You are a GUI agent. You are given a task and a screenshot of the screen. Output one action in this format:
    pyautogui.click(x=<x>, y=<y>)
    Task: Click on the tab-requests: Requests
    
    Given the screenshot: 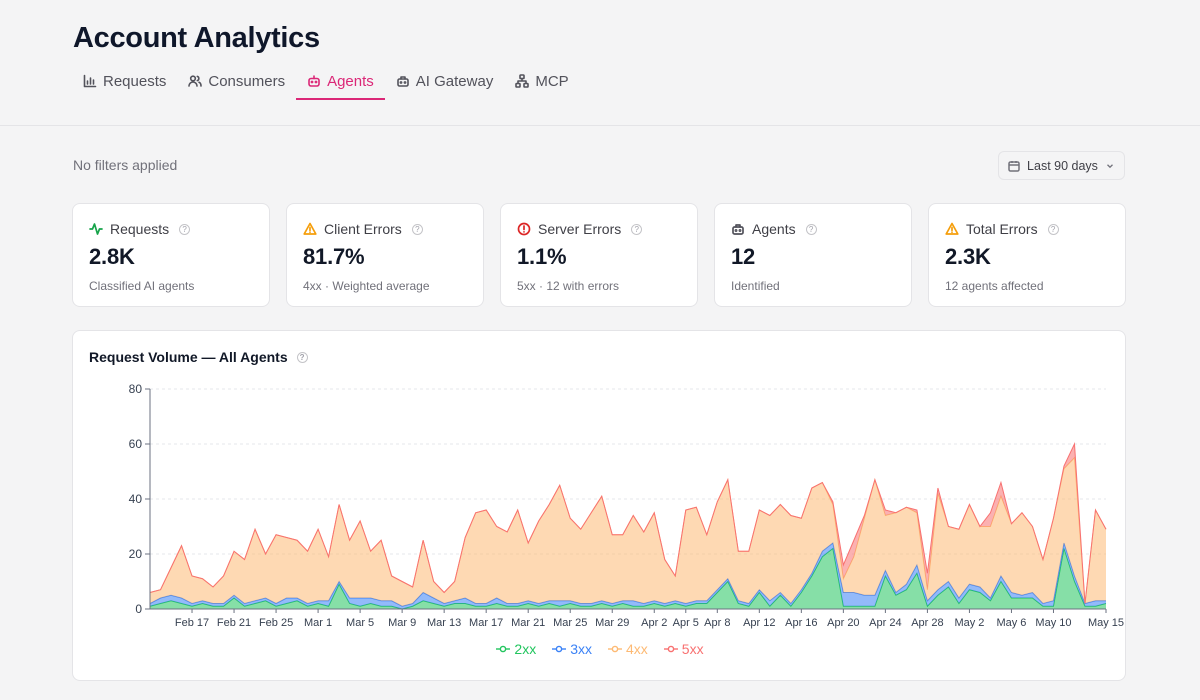 What is the action you would take?
    pyautogui.click(x=124, y=81)
    